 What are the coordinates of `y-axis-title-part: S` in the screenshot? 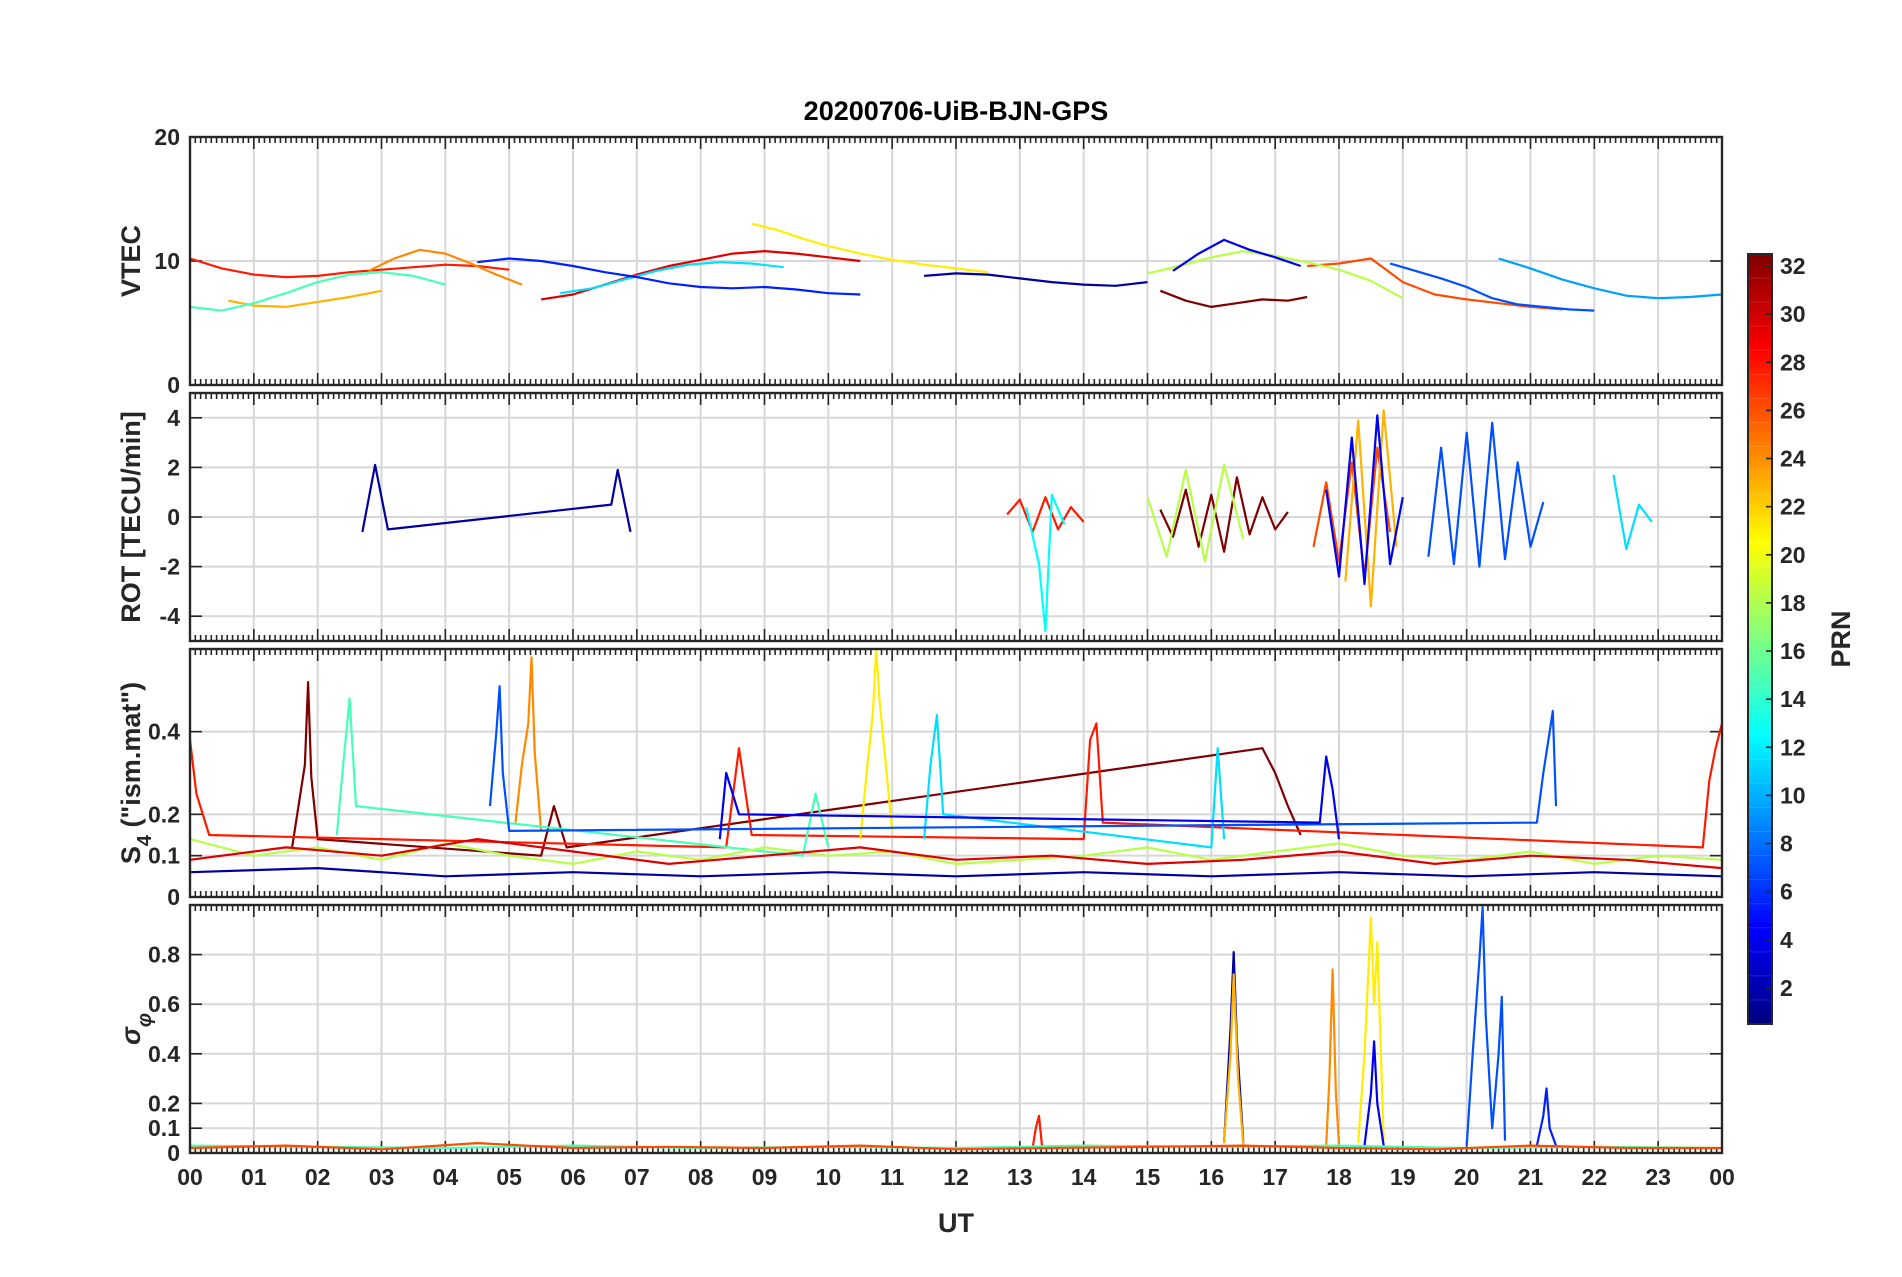 It's located at (131, 855).